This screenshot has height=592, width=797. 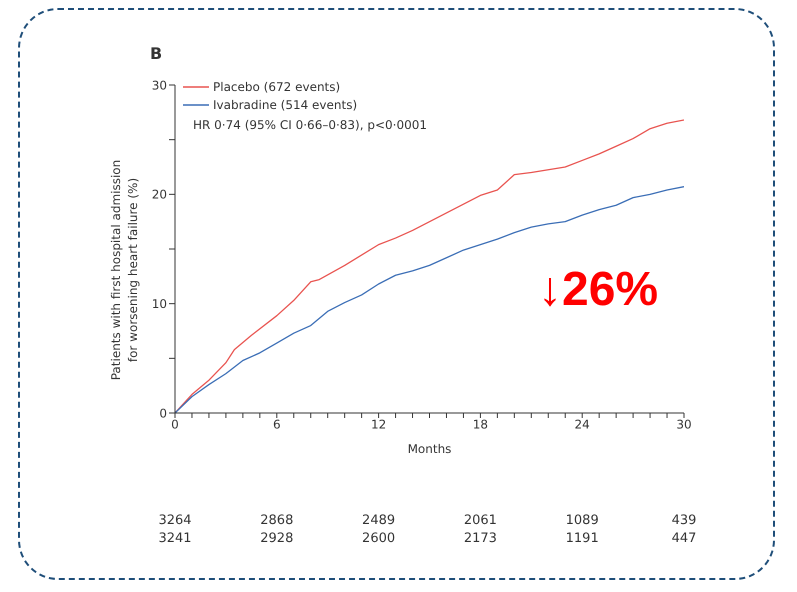 What do you see at coordinates (378, 538) in the screenshot?
I see `text: 2600` at bounding box center [378, 538].